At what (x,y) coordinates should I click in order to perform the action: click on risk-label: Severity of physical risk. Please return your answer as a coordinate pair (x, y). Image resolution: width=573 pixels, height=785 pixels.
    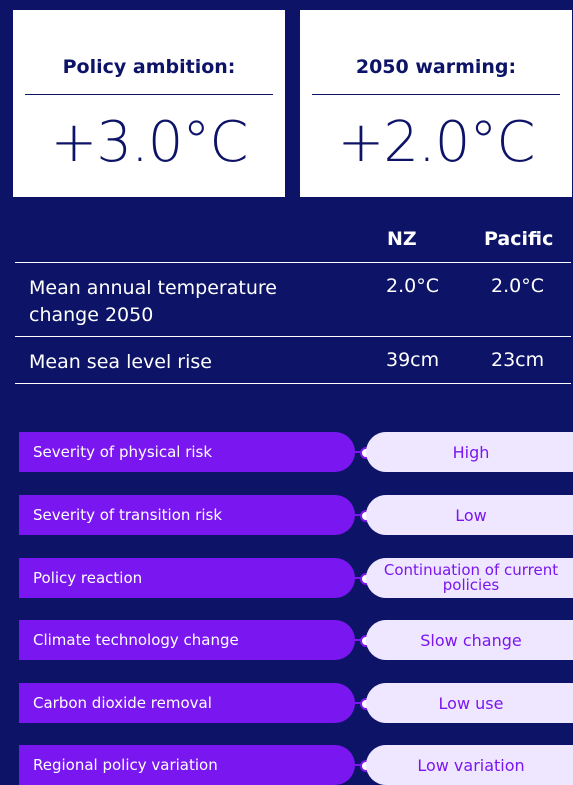
    Looking at the image, I should click on (187, 452).